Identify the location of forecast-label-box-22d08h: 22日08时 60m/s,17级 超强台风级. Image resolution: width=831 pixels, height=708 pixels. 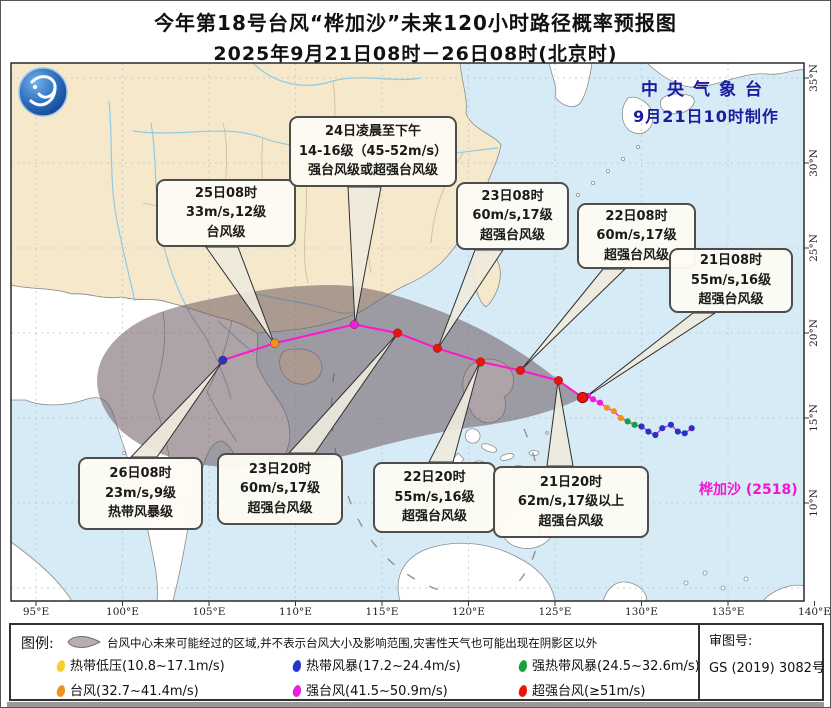
(636, 236).